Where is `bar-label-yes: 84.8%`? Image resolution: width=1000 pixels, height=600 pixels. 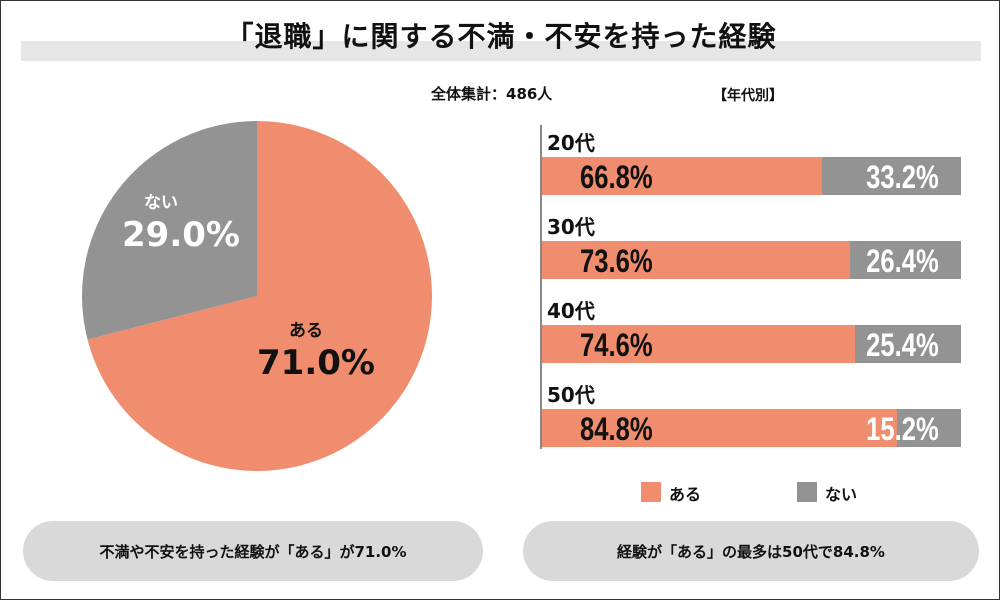 bar-label-yes: 84.8% is located at coordinates (616, 429).